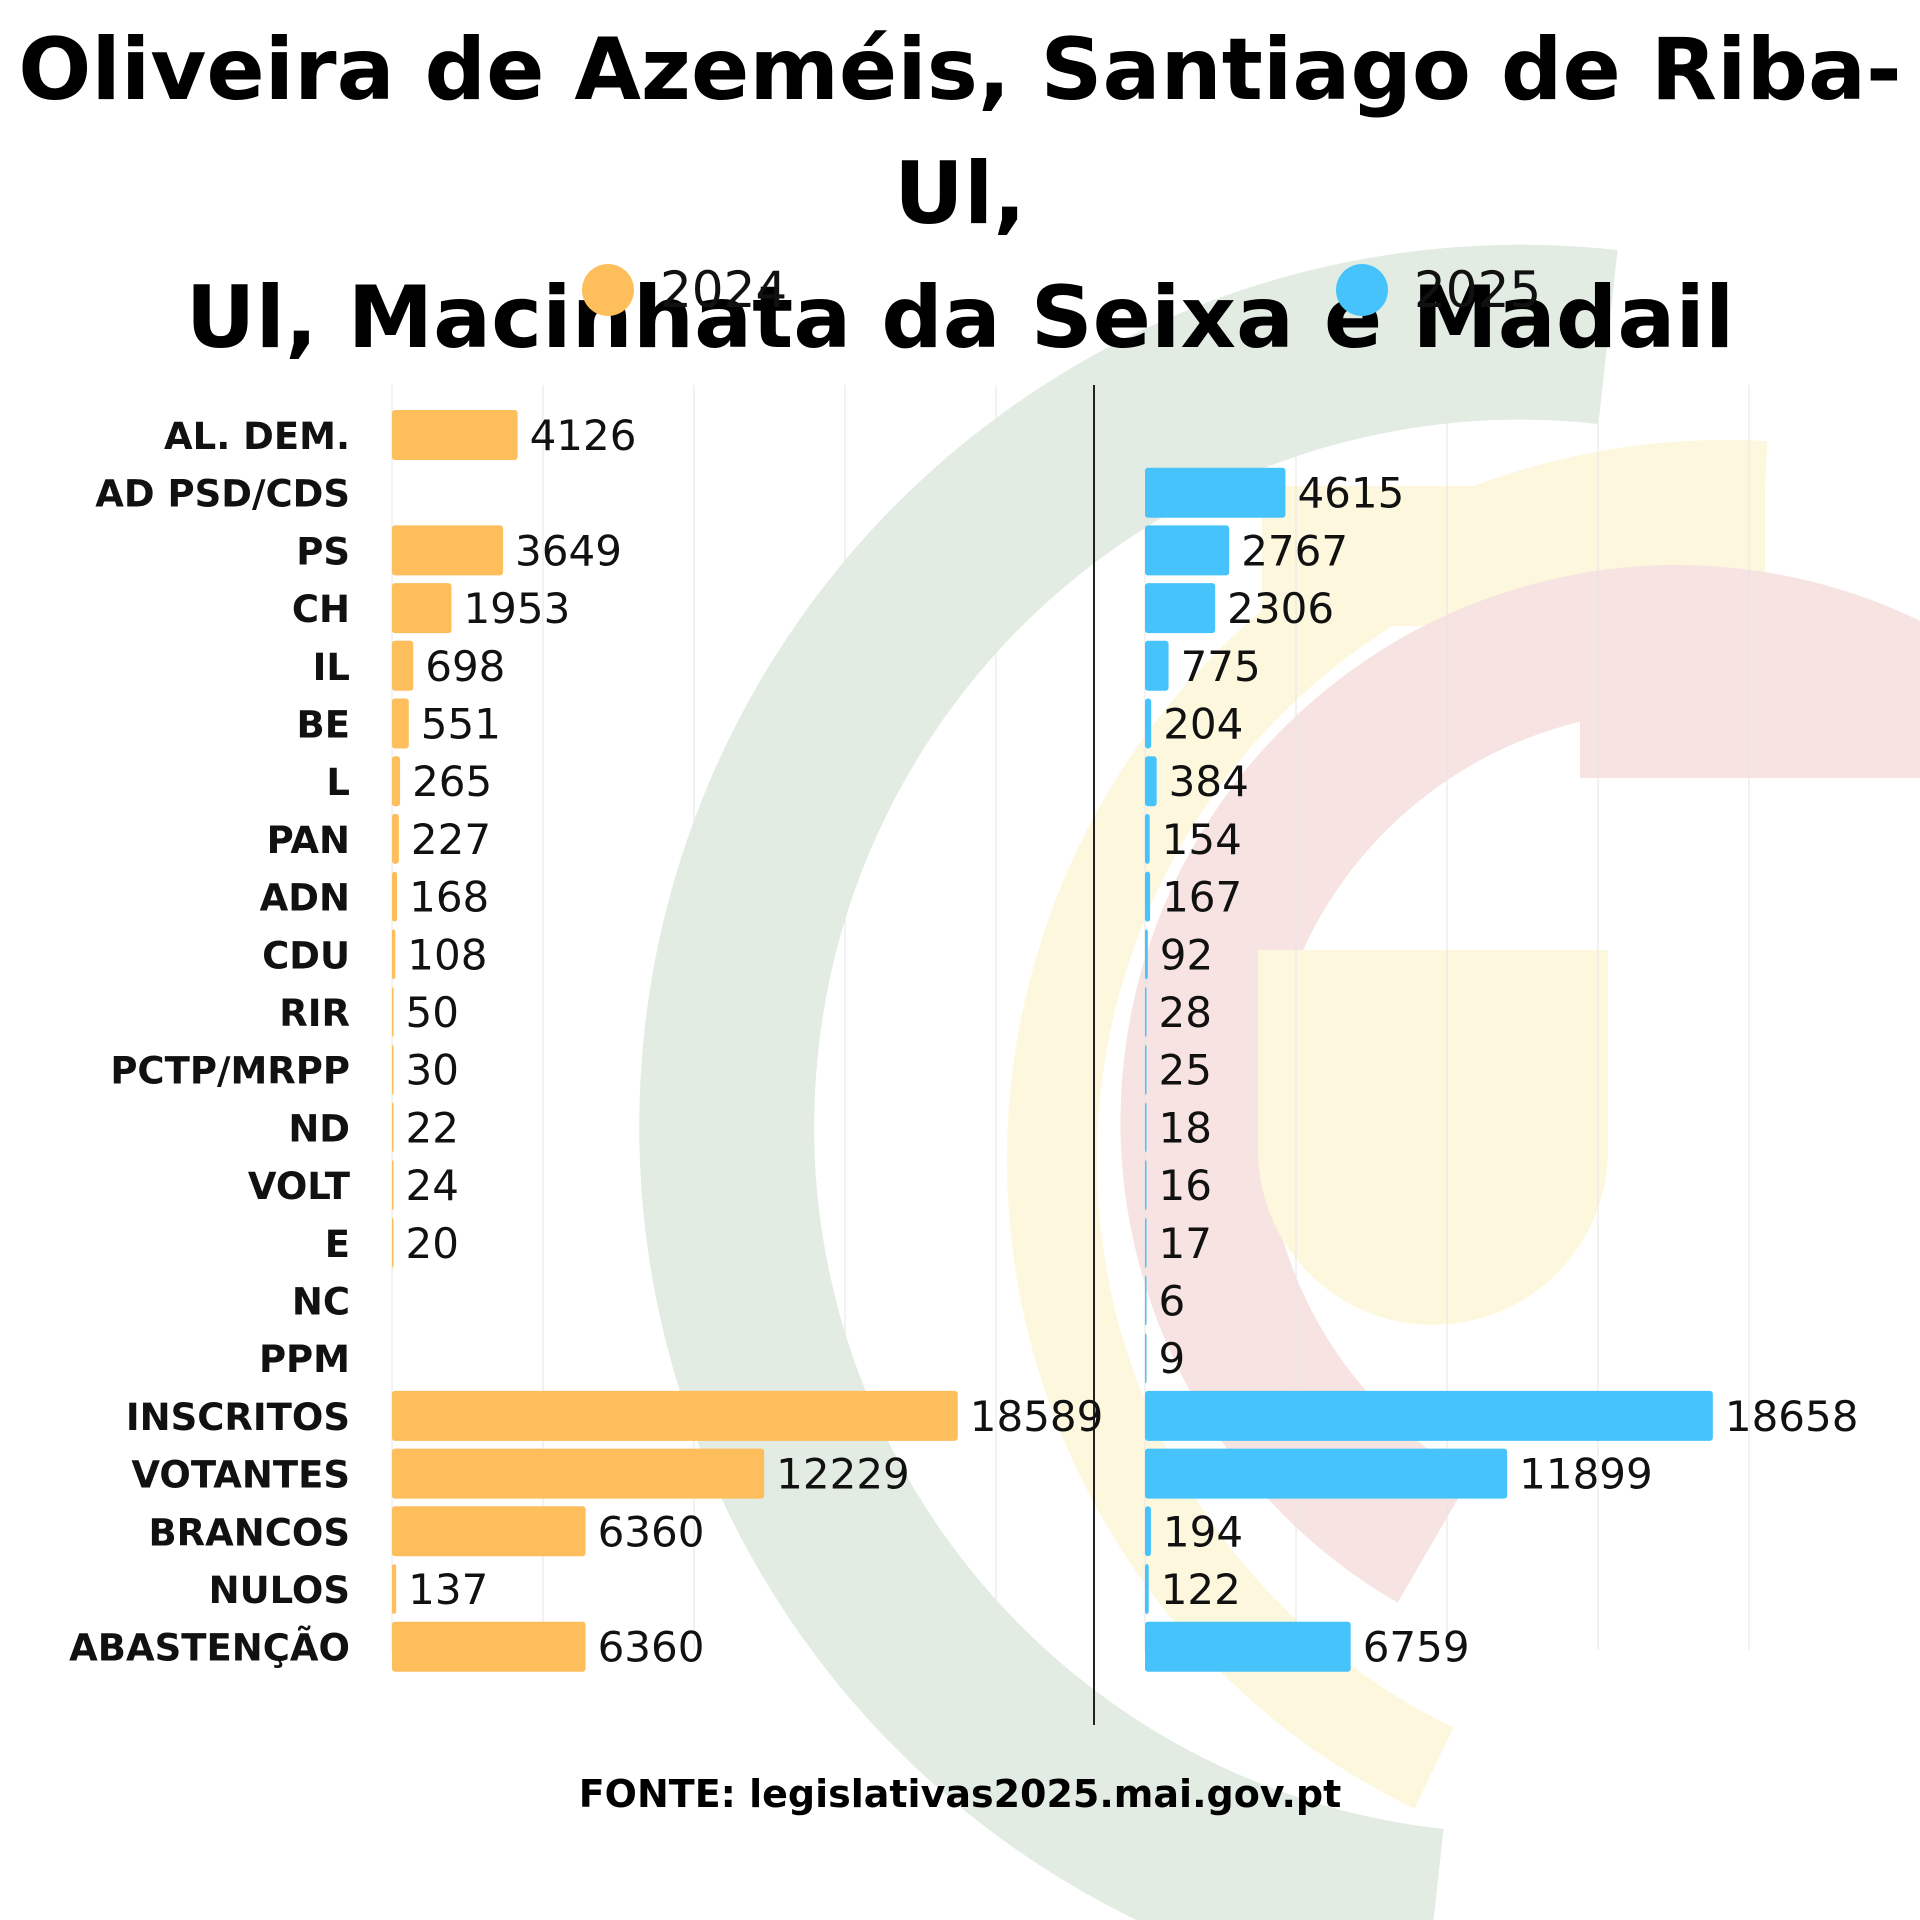  What do you see at coordinates (321, 1302) in the screenshot?
I see `category-label: NC` at bounding box center [321, 1302].